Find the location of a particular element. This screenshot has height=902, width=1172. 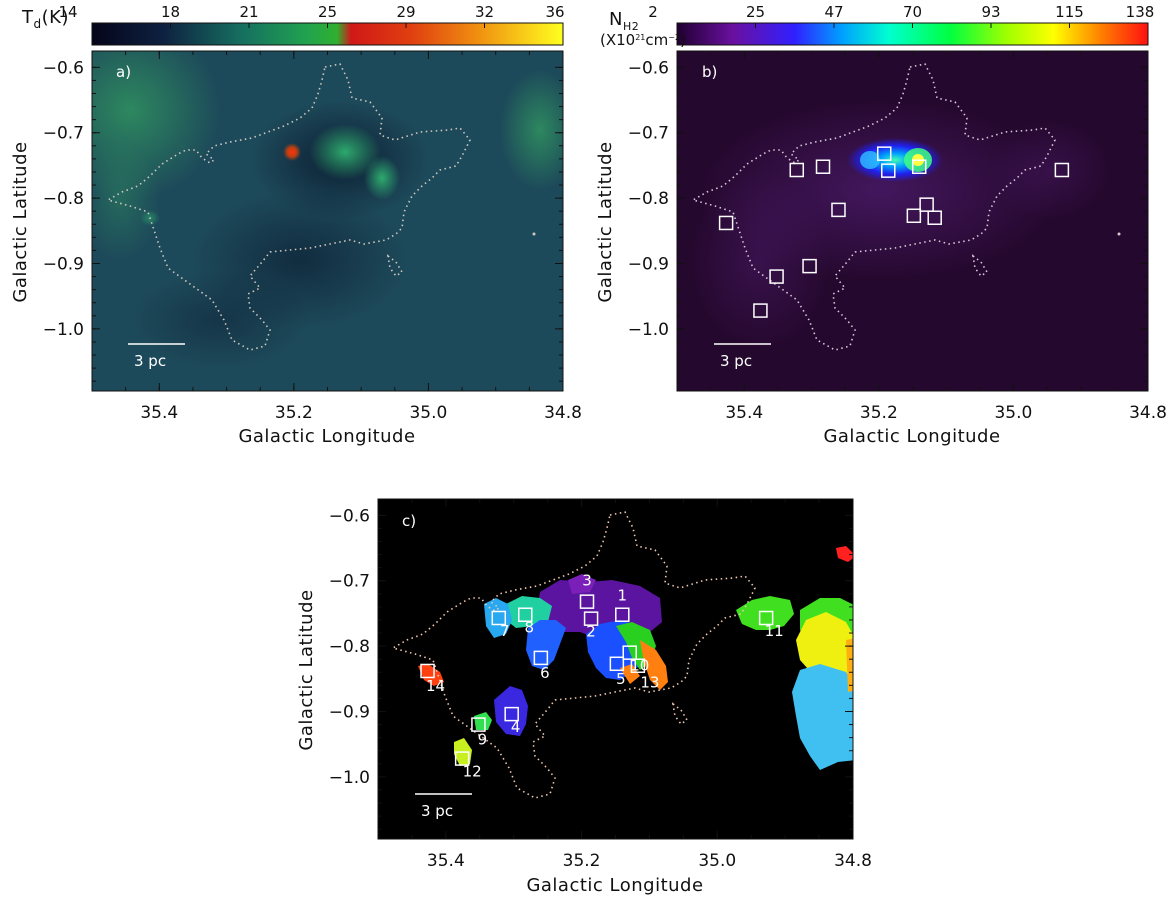

scale-bar-label-a: 3 pc is located at coordinates (150, 361).